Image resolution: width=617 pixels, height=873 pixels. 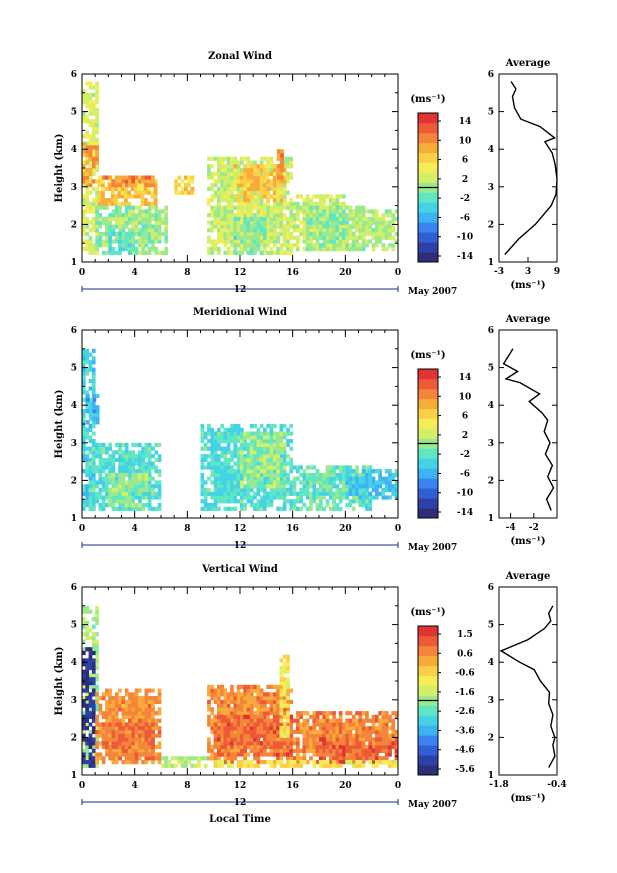 I want to click on profile-y-tick-label: 2, so click(x=491, y=481).